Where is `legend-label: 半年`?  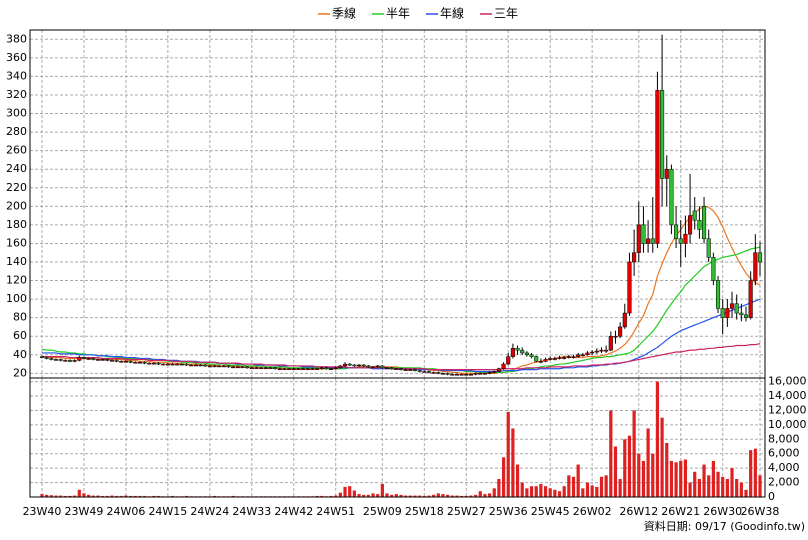
legend-label: 半年 is located at coordinates (398, 14).